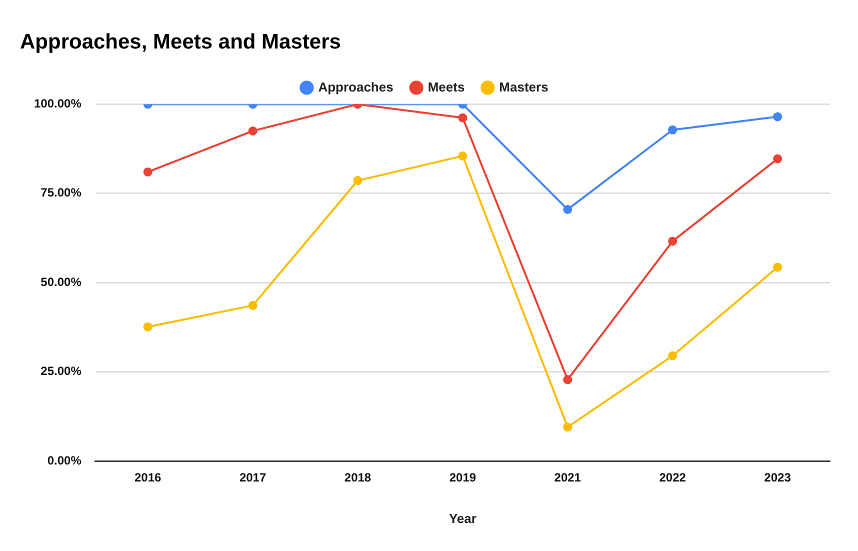 The width and height of the screenshot is (858, 551). I want to click on y-tick-label: 75.00%, so click(61, 193).